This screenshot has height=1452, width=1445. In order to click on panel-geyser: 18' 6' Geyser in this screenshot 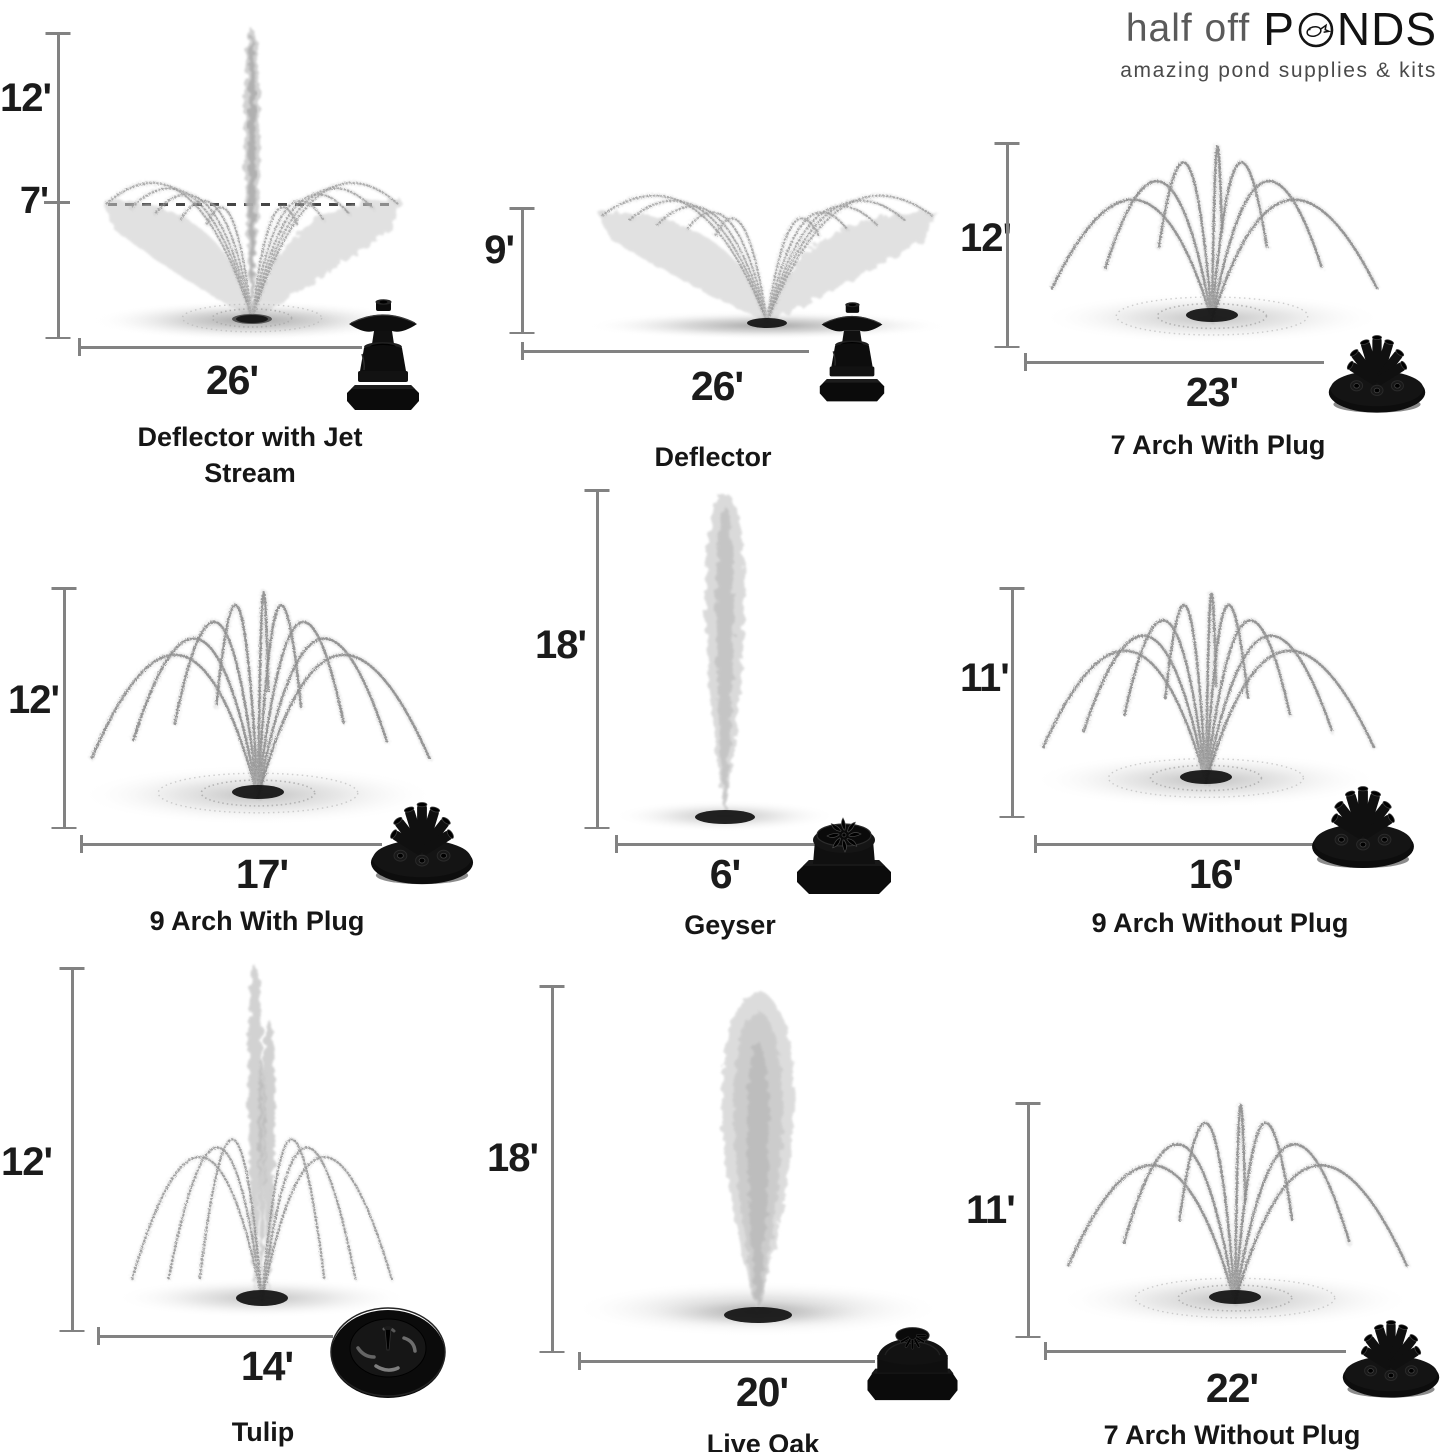, I will do `click(720, 730)`.